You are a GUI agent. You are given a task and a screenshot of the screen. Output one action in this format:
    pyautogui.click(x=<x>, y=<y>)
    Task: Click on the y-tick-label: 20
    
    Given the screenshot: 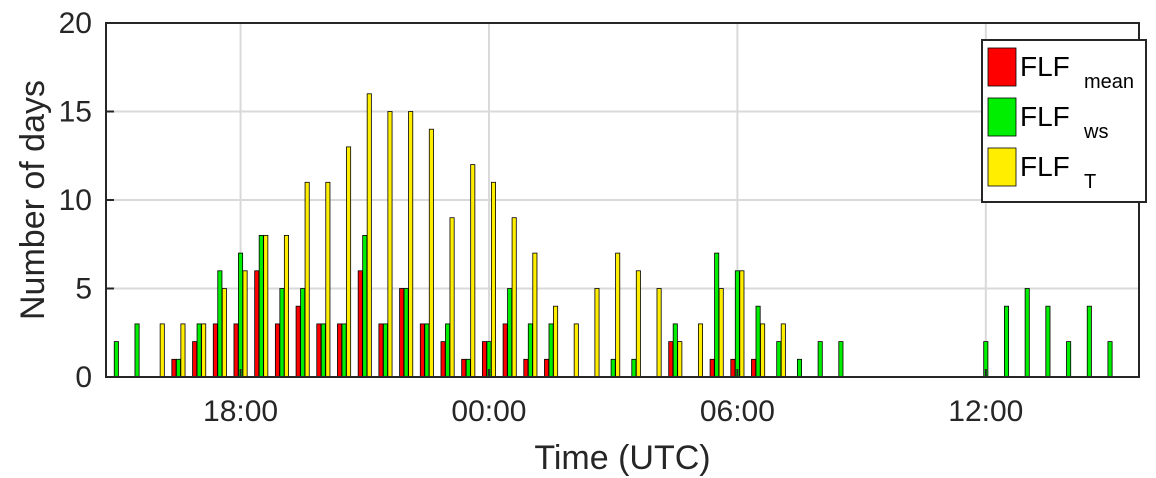 What is the action you would take?
    pyautogui.click(x=75, y=23)
    